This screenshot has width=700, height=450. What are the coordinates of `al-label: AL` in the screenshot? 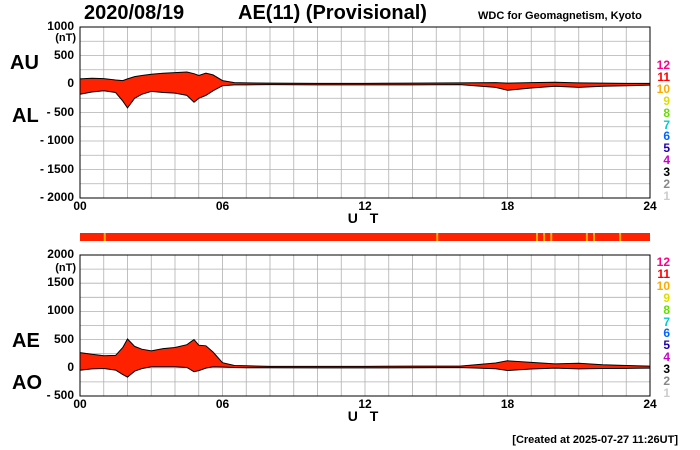 It's located at (25, 116).